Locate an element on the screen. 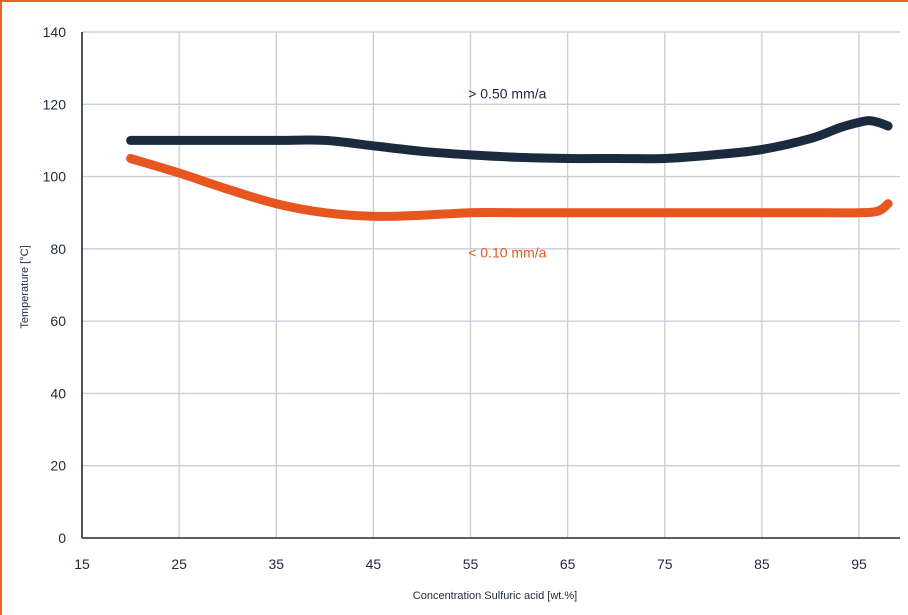 Image resolution: width=908 pixels, height=615 pixels. x-tick-label: 45 is located at coordinates (374, 564).